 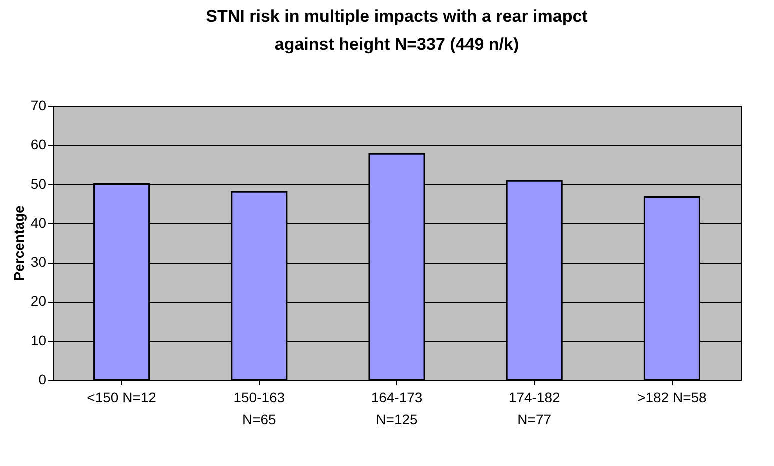 I want to click on x-tick-label: 174-182 N=77, so click(x=534, y=409).